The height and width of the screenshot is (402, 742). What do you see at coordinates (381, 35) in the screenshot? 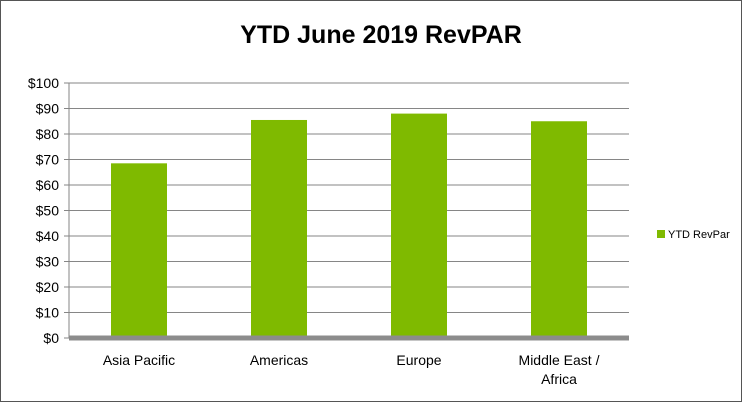
I see `chart-title: YTD June 2019 RevPAR` at bounding box center [381, 35].